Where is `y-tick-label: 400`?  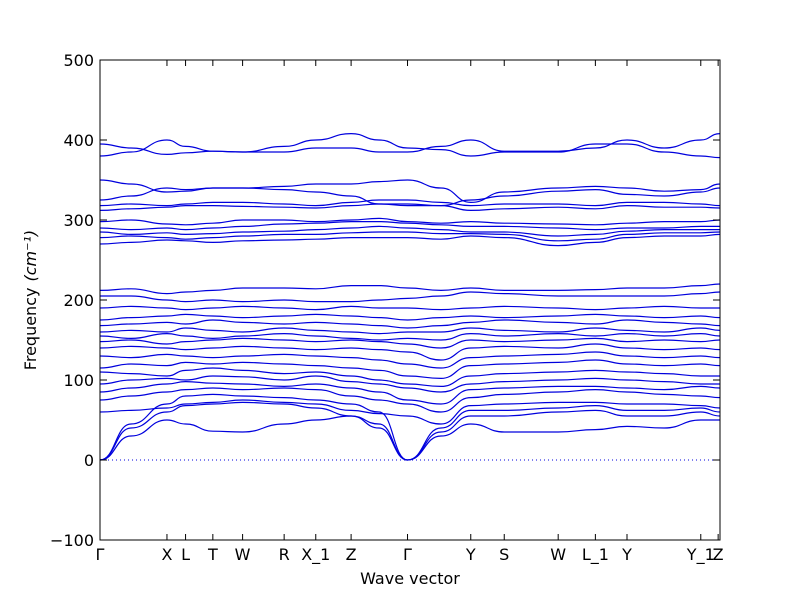 y-tick-label: 400 is located at coordinates (78, 140).